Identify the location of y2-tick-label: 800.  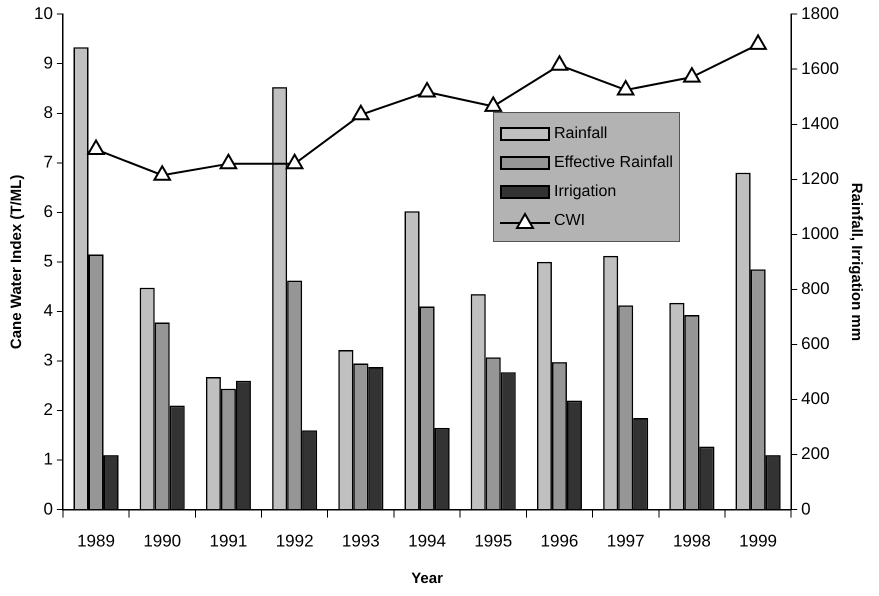
(815, 288).